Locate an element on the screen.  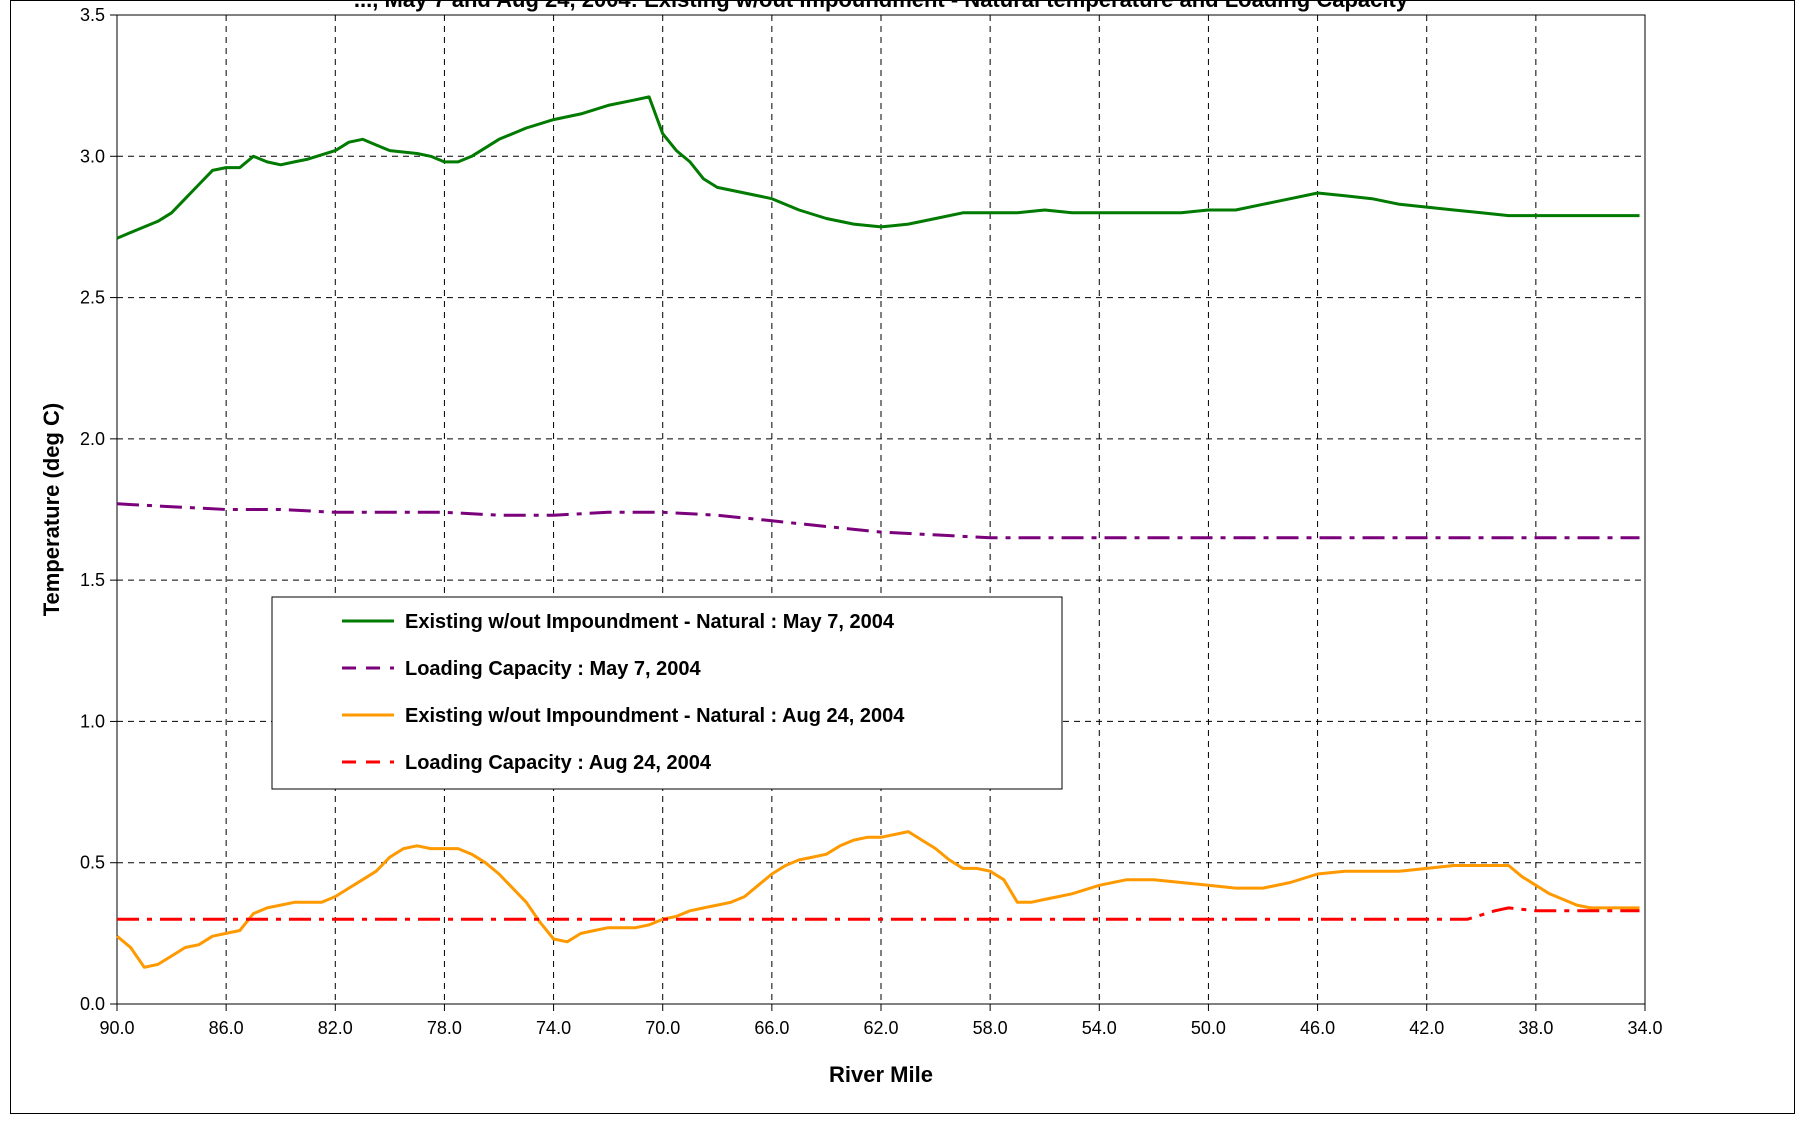
legend-label: Loading Capacity : May 7, 2004 is located at coordinates (553, 669).